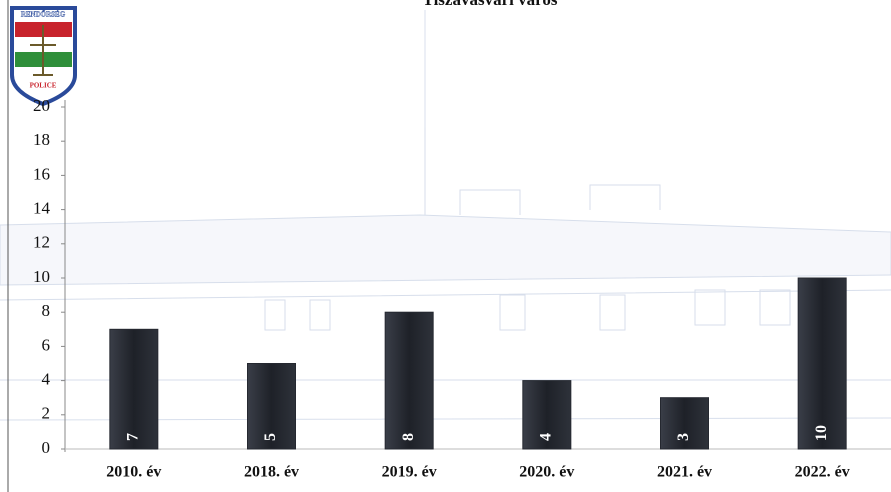  Describe the element at coordinates (270, 437) in the screenshot. I see `value-label: 5` at that location.